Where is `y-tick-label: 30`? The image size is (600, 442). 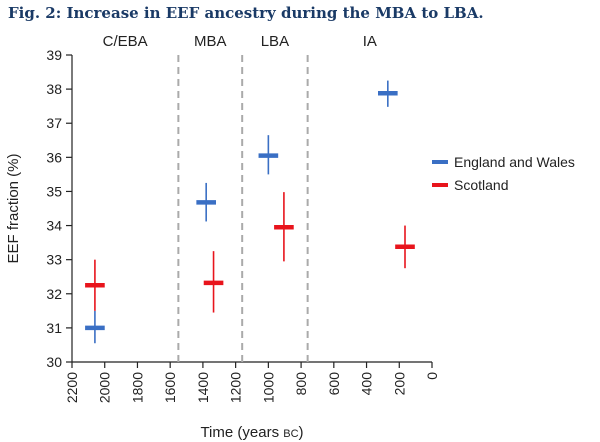 y-tick-label: 30 is located at coordinates (54, 362).